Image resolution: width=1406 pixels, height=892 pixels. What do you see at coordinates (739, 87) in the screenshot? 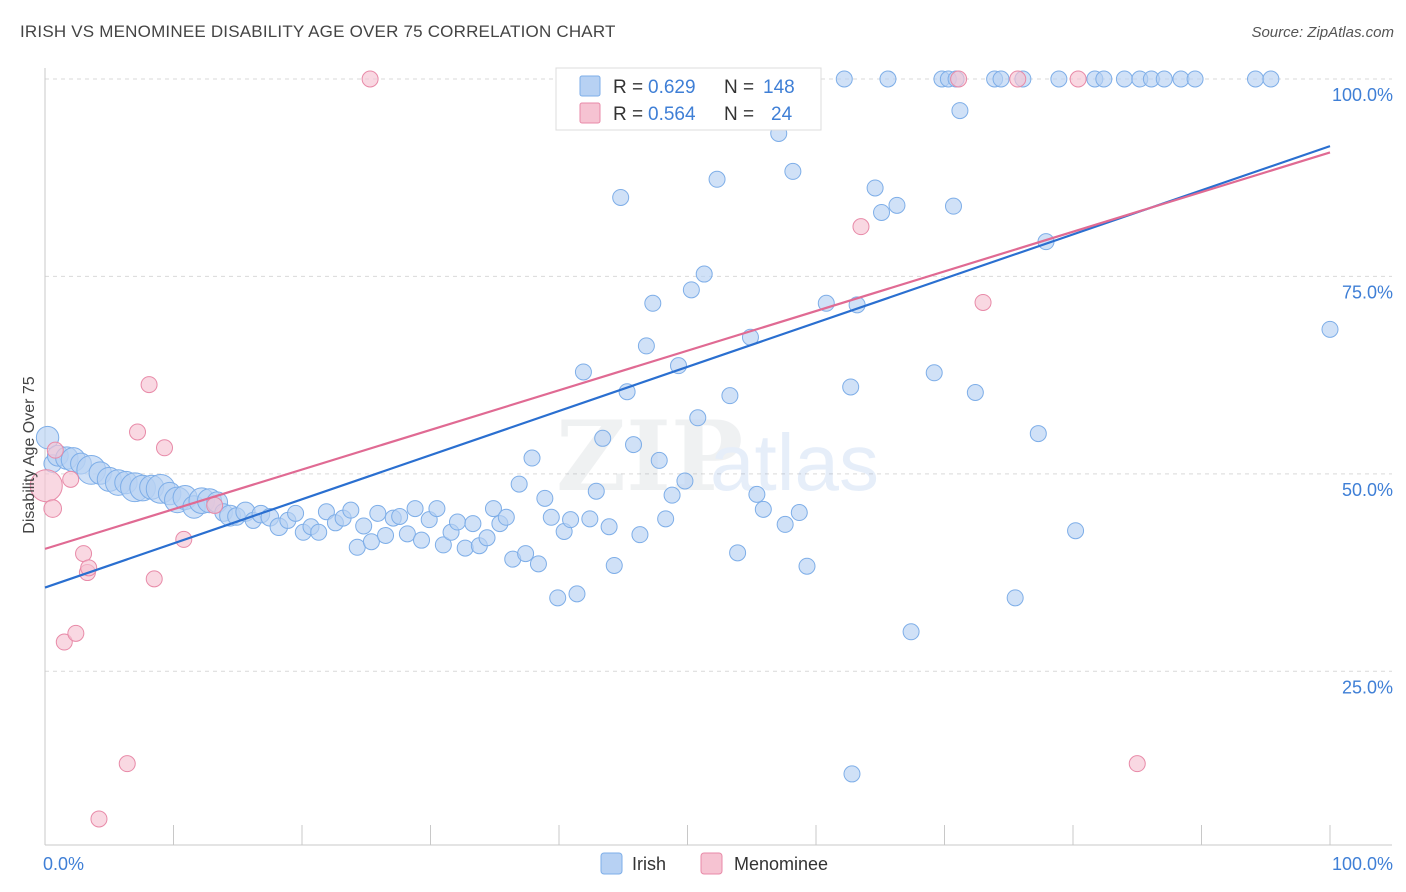
I see `irish-n-label: N =` at bounding box center [739, 87].